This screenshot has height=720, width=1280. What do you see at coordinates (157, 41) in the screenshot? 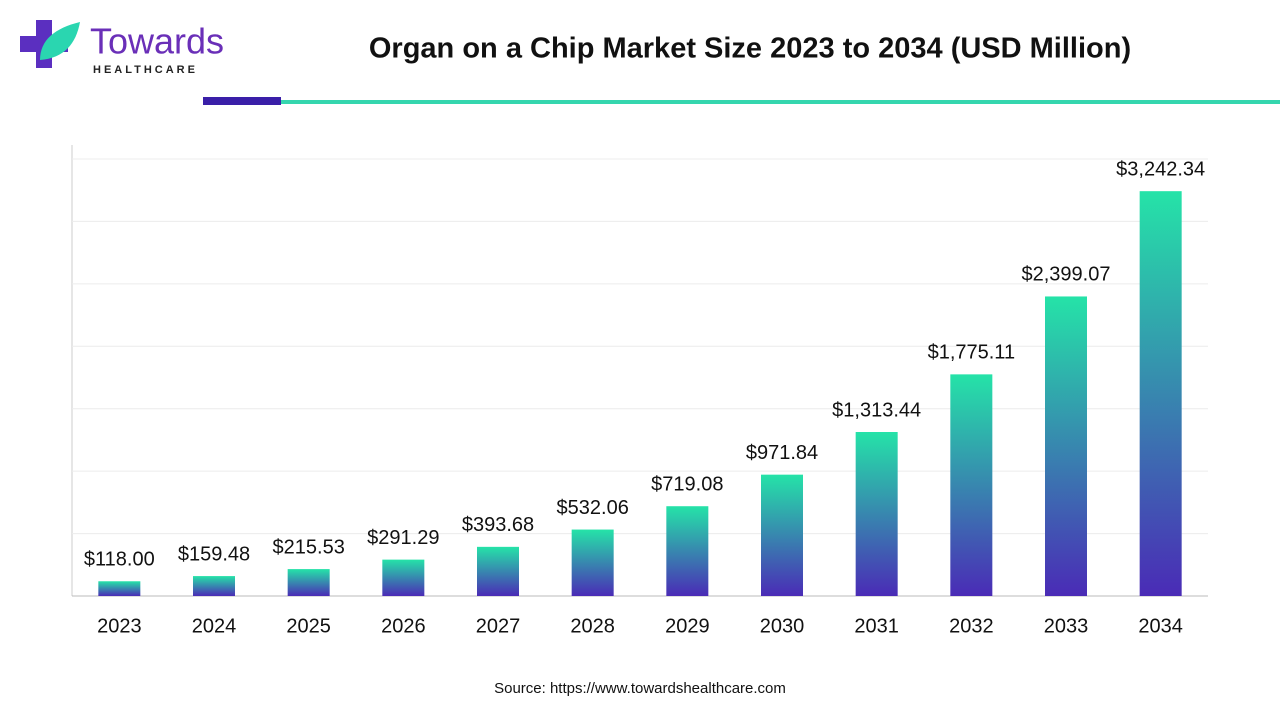
I see `logo-name: Towards` at bounding box center [157, 41].